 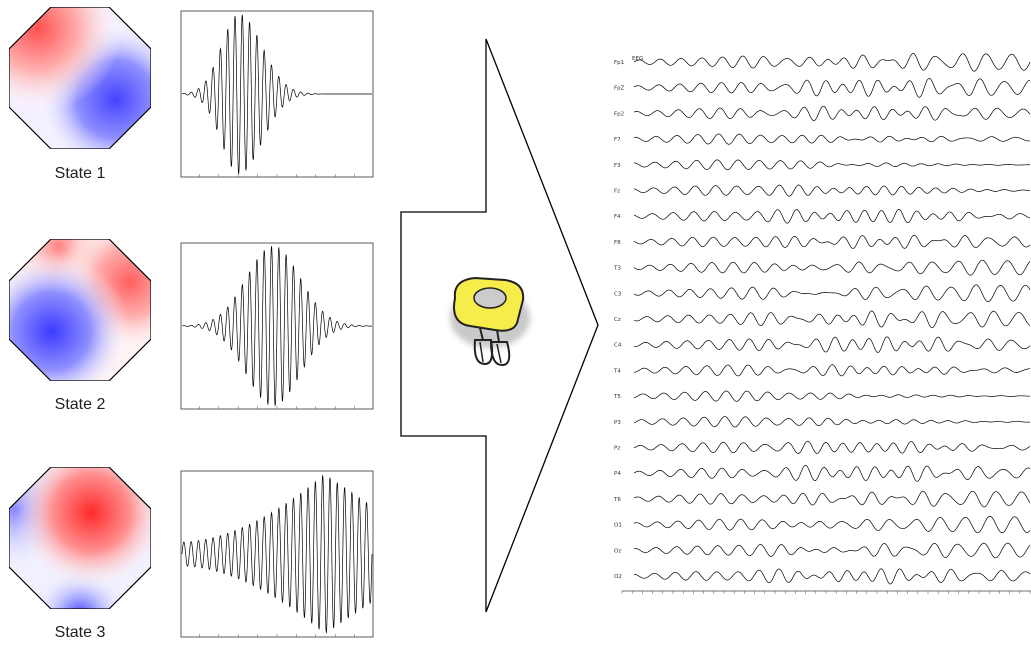 What do you see at coordinates (617, 166) in the screenshot?
I see `eeg-channel-label: F3` at bounding box center [617, 166].